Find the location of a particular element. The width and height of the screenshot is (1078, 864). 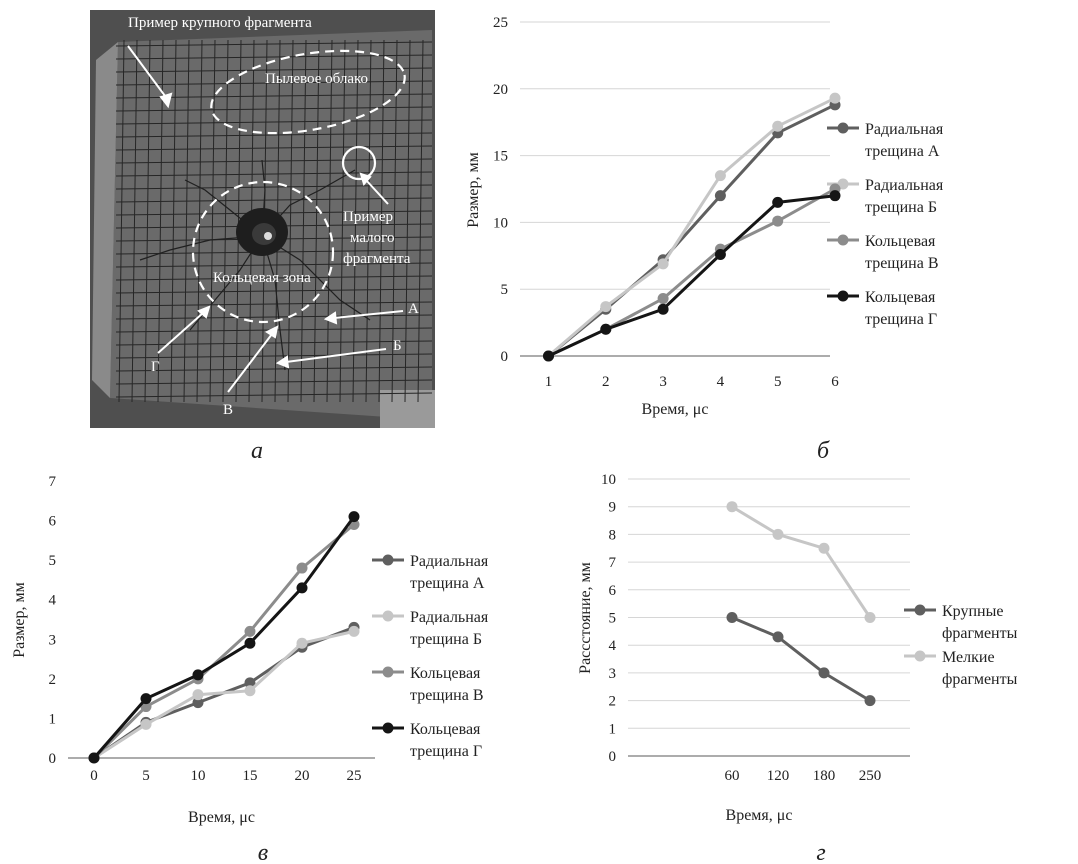

x-tick-label: 0 is located at coordinates (94, 776).